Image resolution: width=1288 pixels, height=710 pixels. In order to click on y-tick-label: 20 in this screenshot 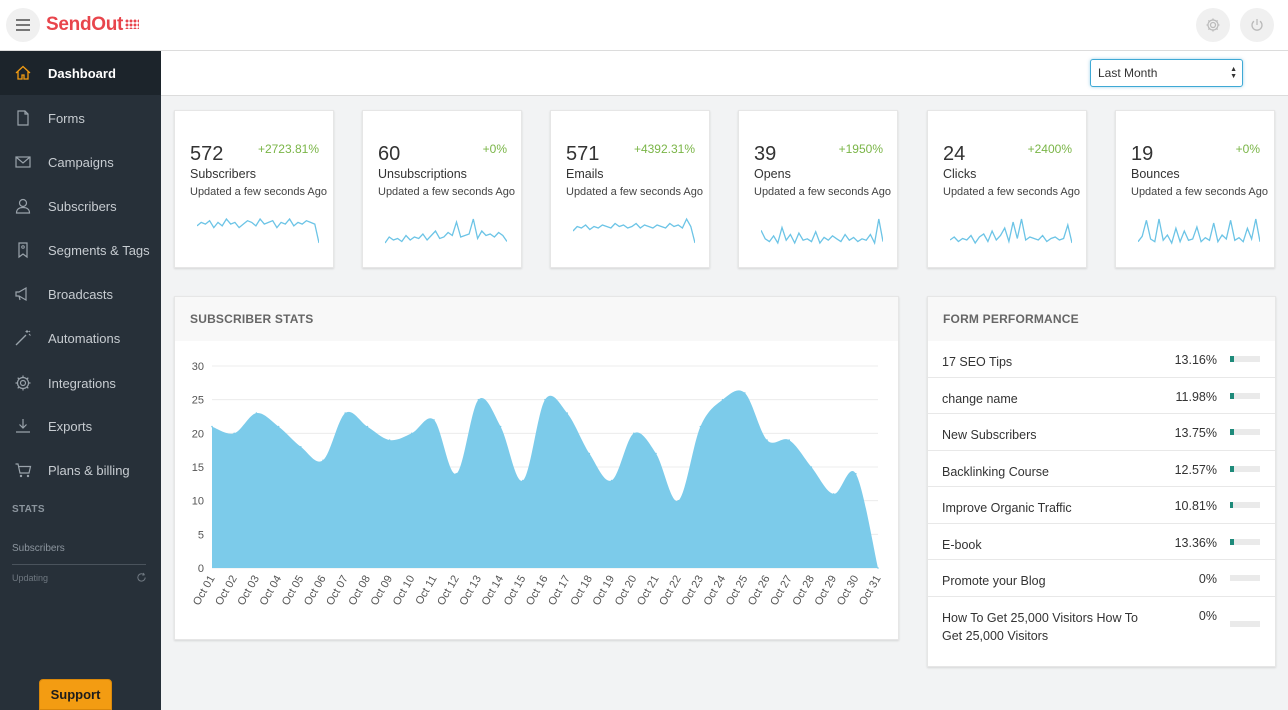, I will do `click(198, 434)`.